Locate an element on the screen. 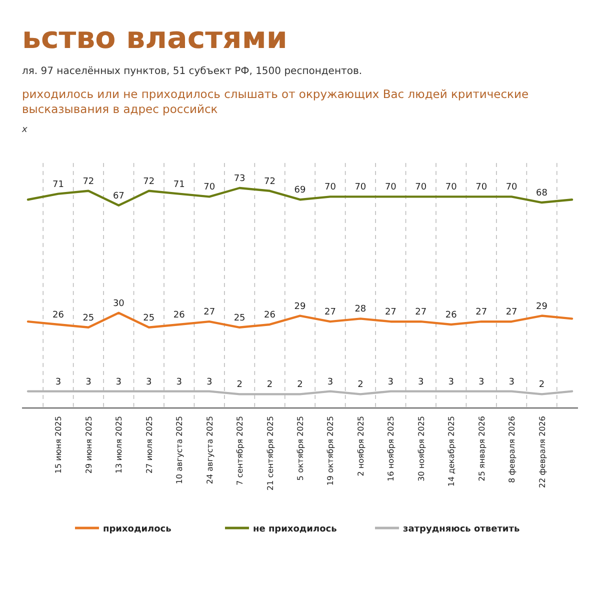  legend-label: не приходилось is located at coordinates (295, 529).